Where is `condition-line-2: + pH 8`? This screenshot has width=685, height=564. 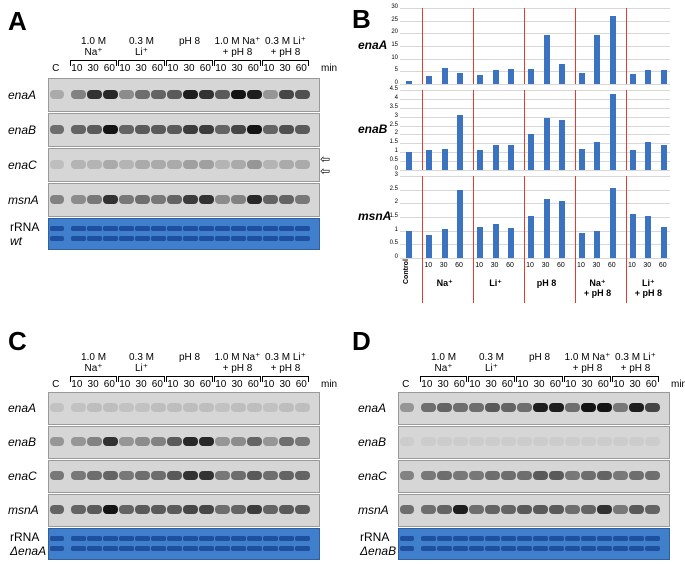 condition-line-2: + pH 8 is located at coordinates (285, 52).